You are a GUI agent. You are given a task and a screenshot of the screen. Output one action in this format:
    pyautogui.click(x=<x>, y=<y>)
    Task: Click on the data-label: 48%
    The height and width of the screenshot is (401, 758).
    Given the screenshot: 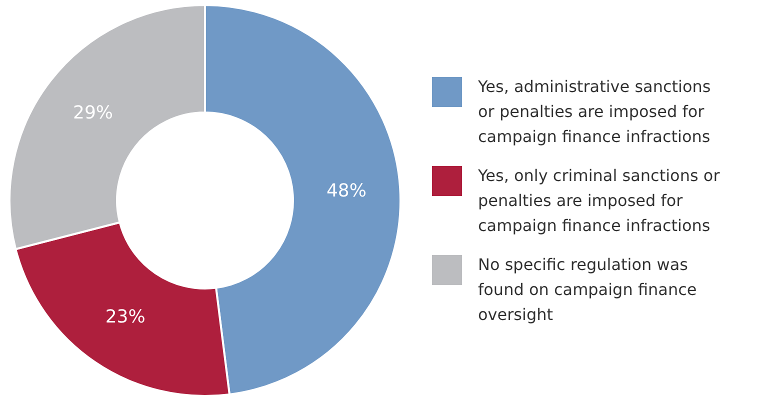 What is the action you would take?
    pyautogui.click(x=346, y=191)
    